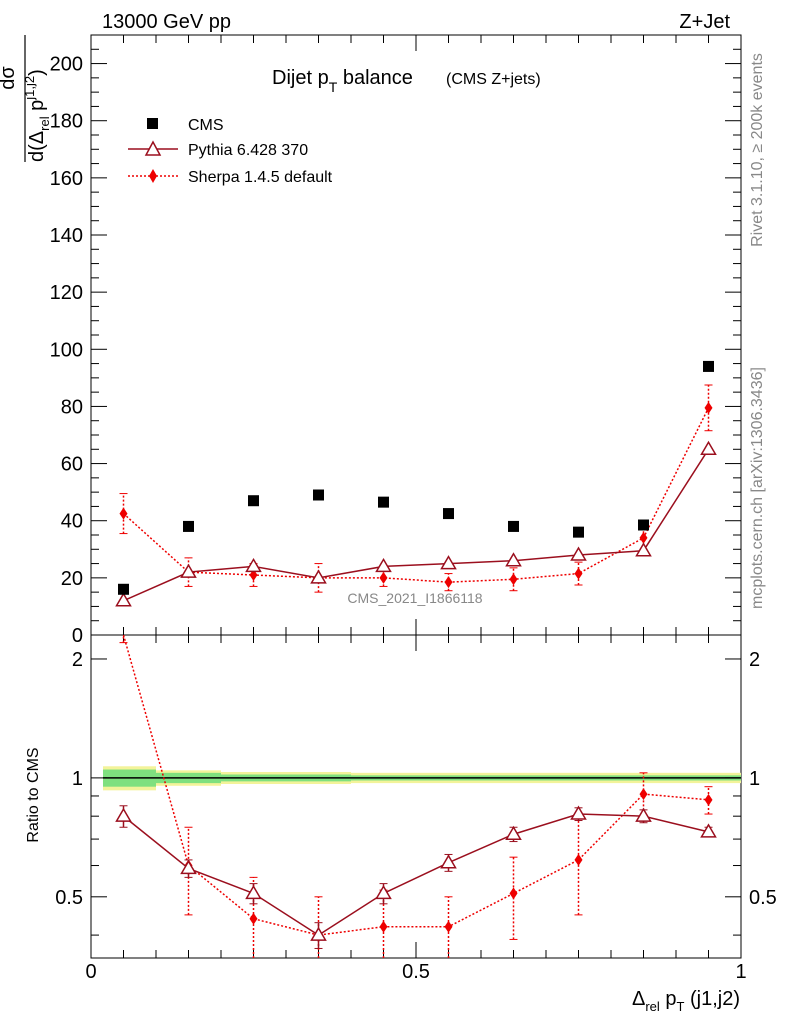 The image size is (786, 1024). I want to click on x-label-T: T, so click(680, 1006).